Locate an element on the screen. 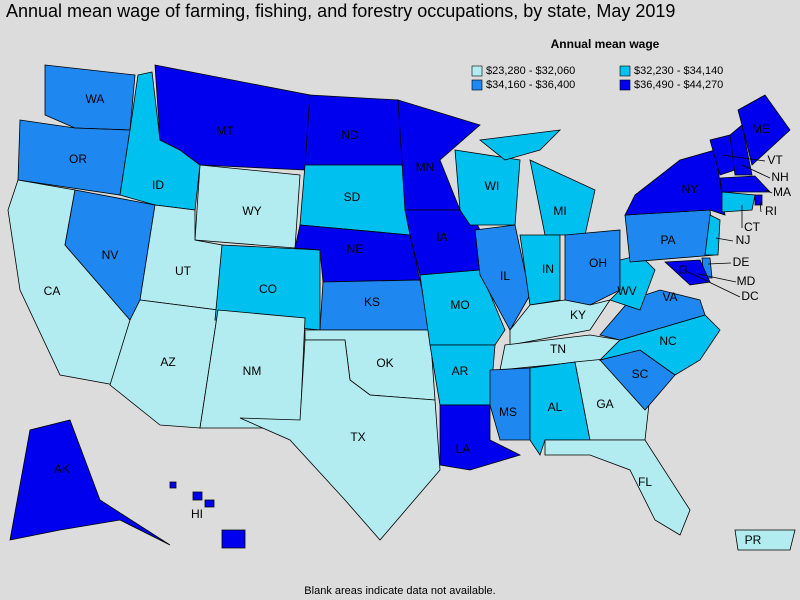 The image size is (800, 600). footnote: Blank areas indicate data not available. is located at coordinates (399, 591).